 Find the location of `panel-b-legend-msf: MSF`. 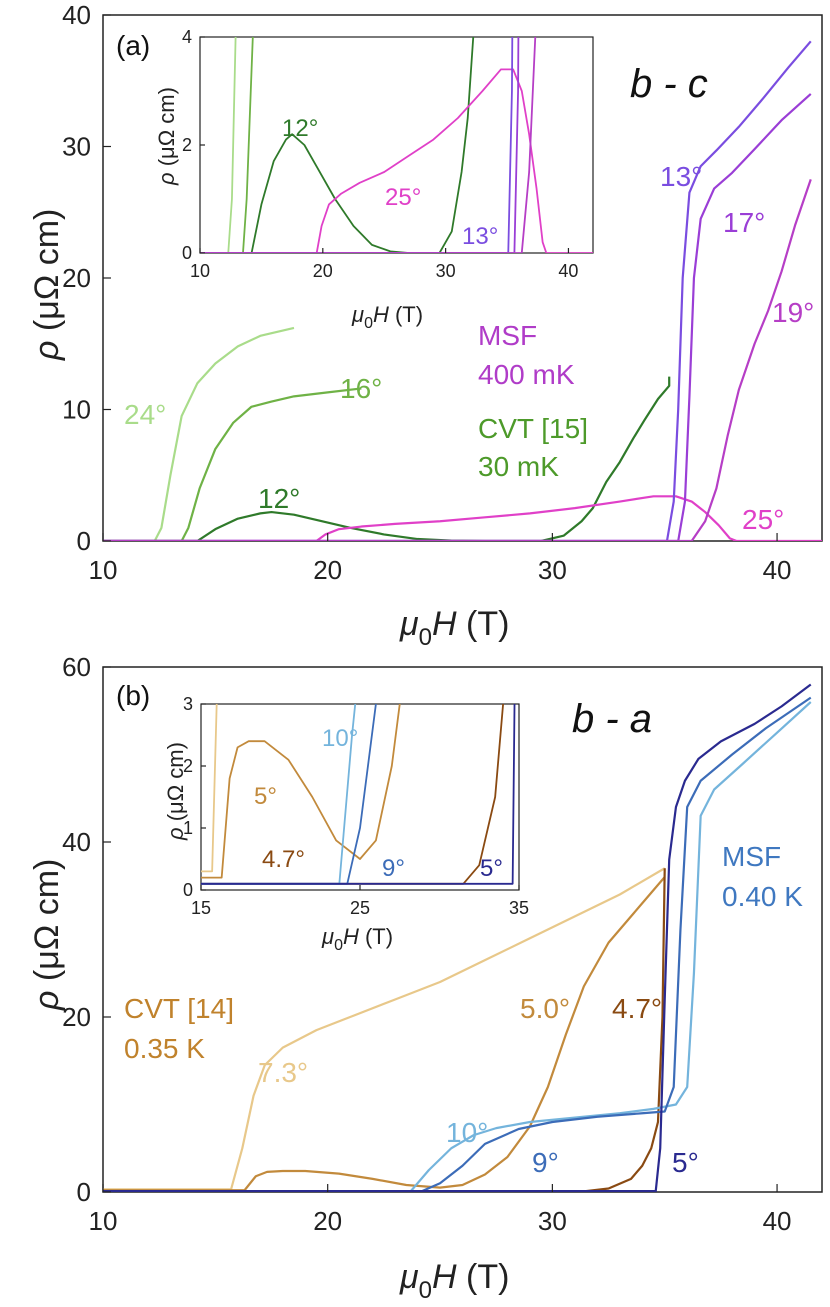

panel-b-legend-msf: MSF is located at coordinates (751, 856).